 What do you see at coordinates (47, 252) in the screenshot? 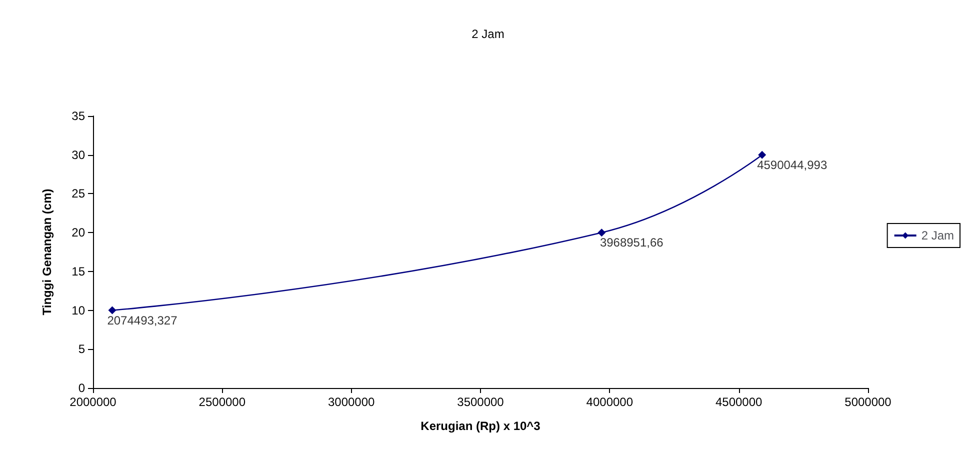
I see `y-axis-title: Tinggi Genangan (cm)` at bounding box center [47, 252].